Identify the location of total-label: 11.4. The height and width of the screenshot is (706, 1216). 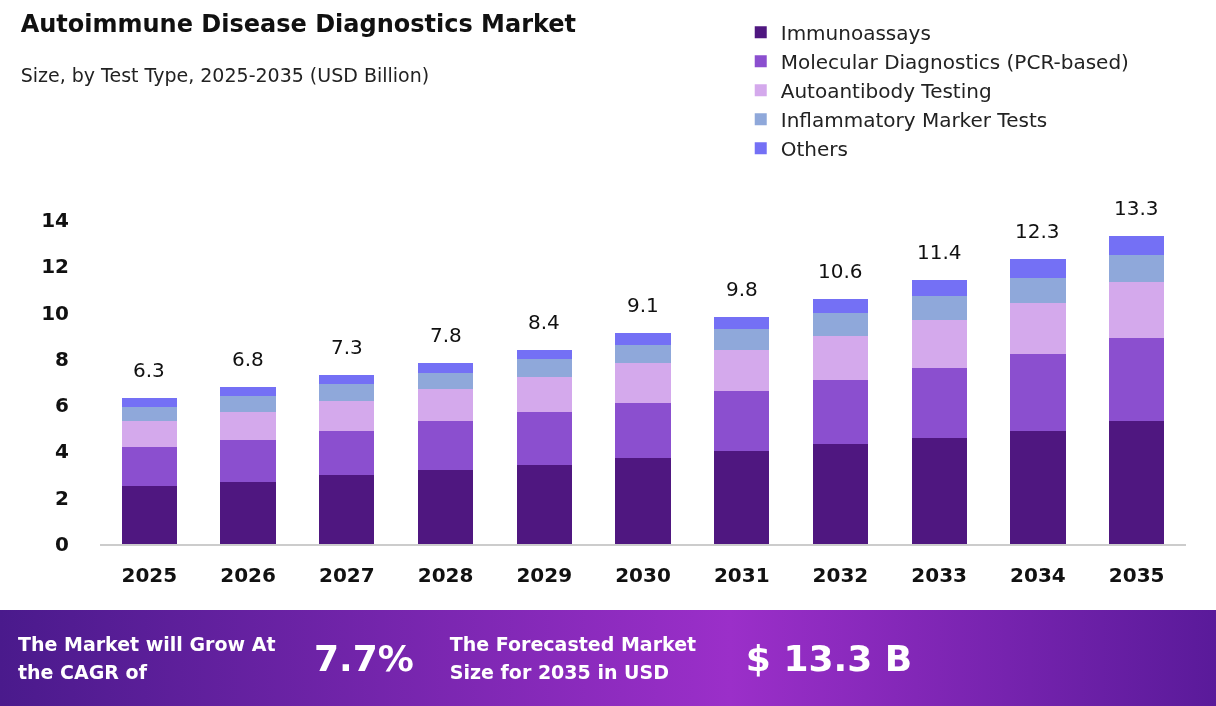
(939, 252).